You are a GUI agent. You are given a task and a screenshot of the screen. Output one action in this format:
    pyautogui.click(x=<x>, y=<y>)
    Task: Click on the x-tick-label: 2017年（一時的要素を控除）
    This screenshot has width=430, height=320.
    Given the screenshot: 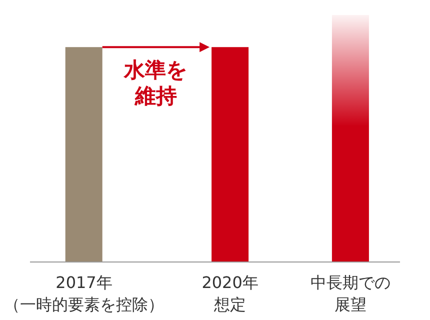 What is the action you would take?
    pyautogui.click(x=84, y=293)
    